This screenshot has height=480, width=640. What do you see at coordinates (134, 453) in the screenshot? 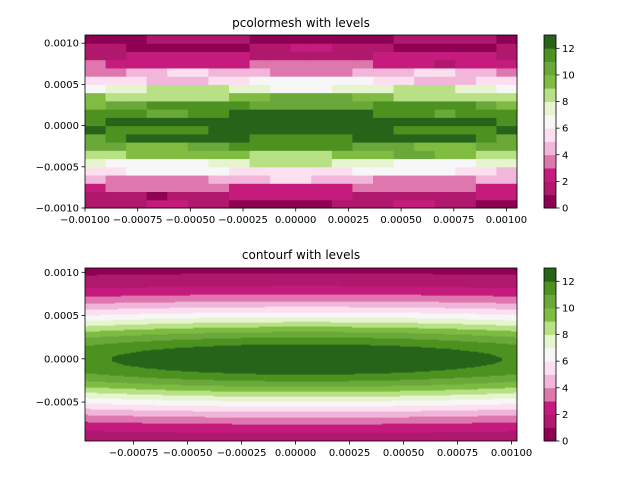
I see `x-tick-label: −0.00075` at bounding box center [134, 453].